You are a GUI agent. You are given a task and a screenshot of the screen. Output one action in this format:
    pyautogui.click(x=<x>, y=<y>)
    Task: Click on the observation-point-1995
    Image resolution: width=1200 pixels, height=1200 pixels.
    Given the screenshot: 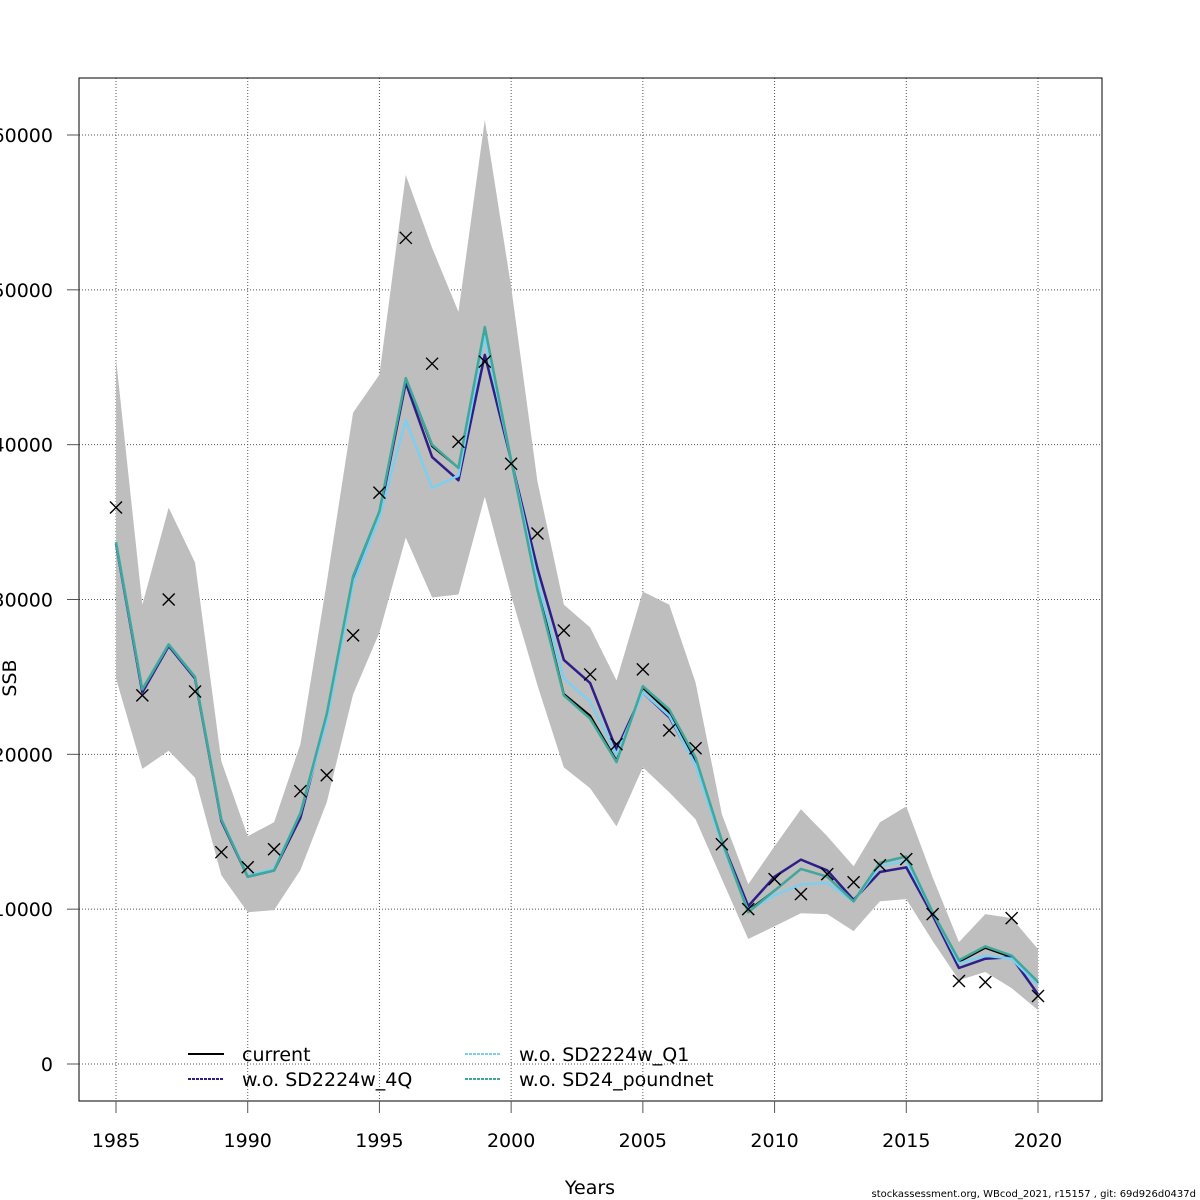 What is the action you would take?
    pyautogui.click(x=379, y=493)
    